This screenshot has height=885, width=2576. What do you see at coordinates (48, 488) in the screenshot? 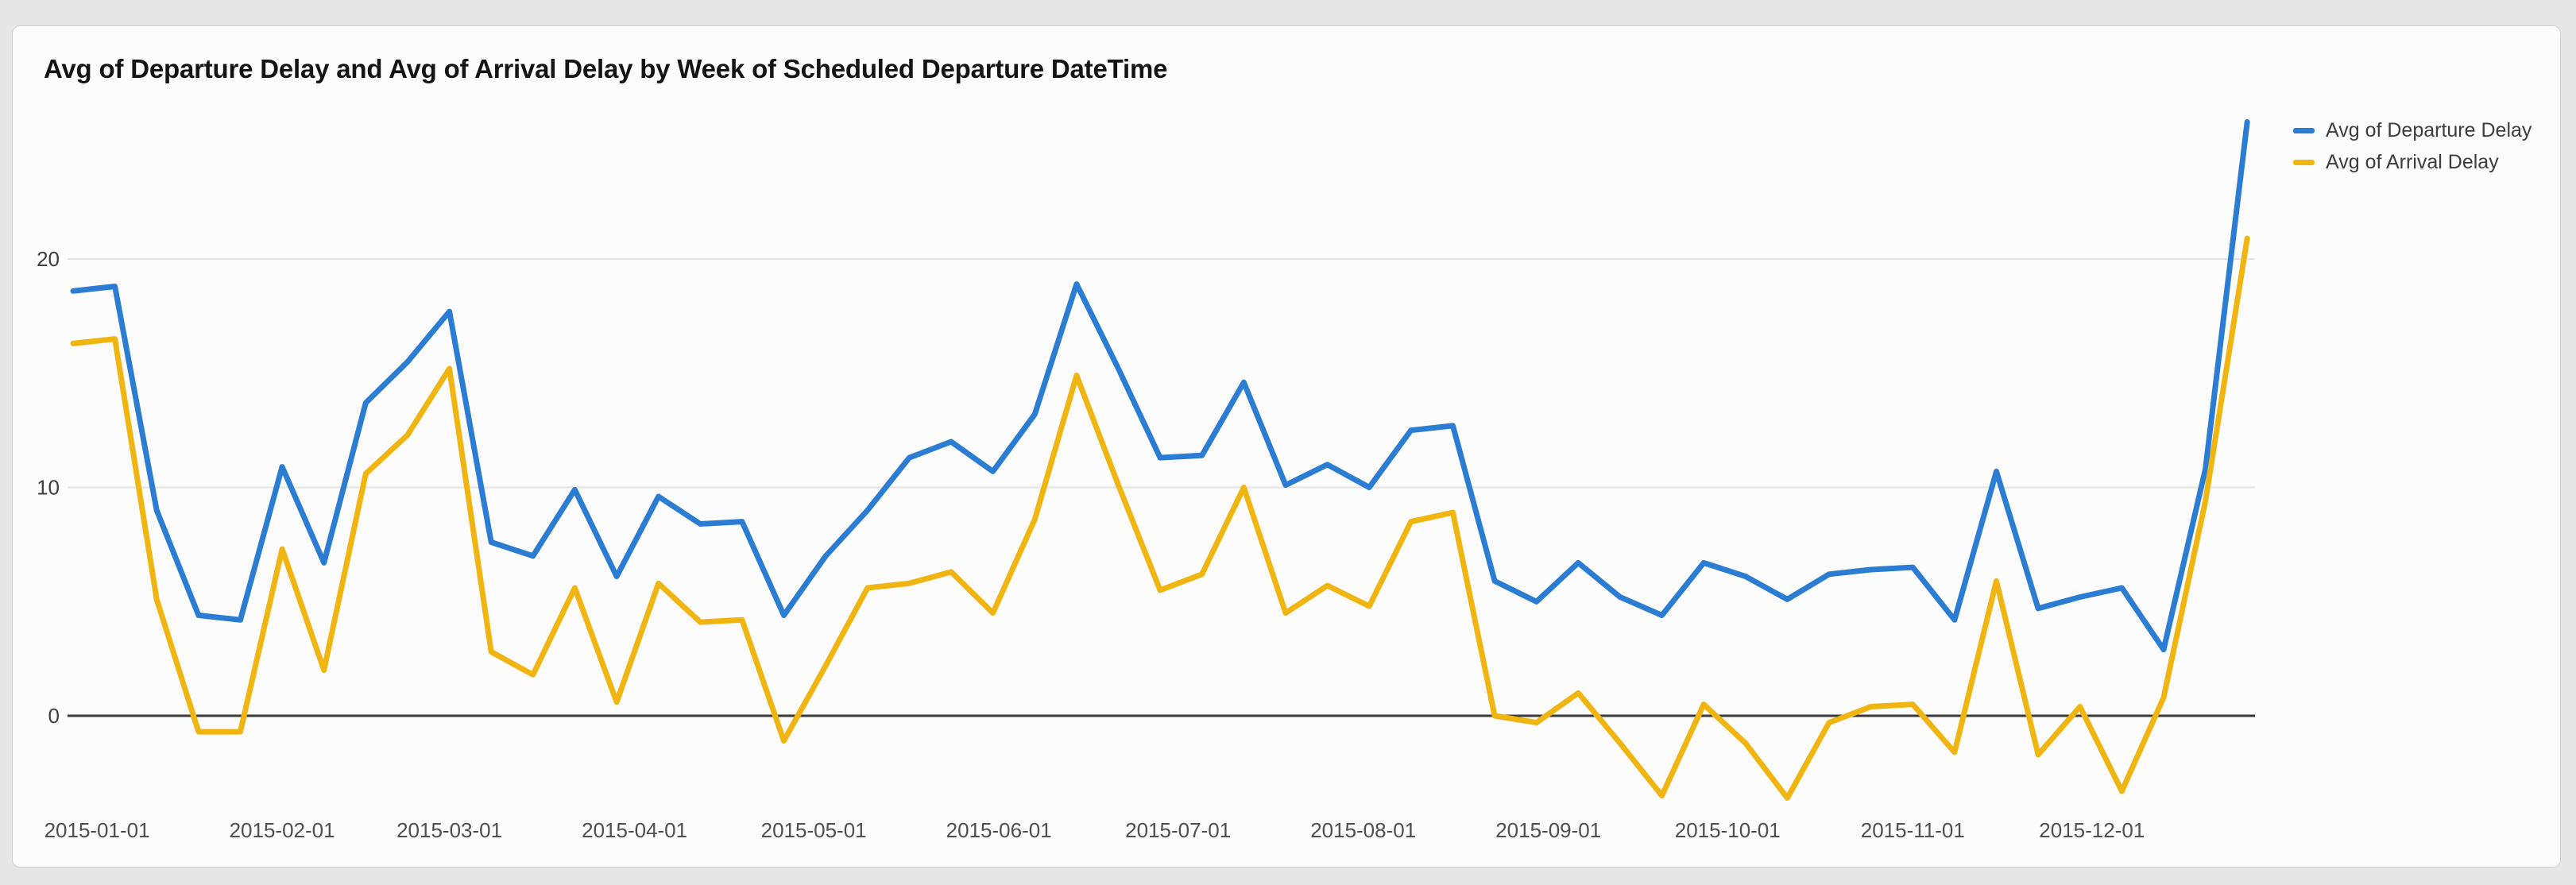
I see `y-axis-tick-label: 10` at bounding box center [48, 488].